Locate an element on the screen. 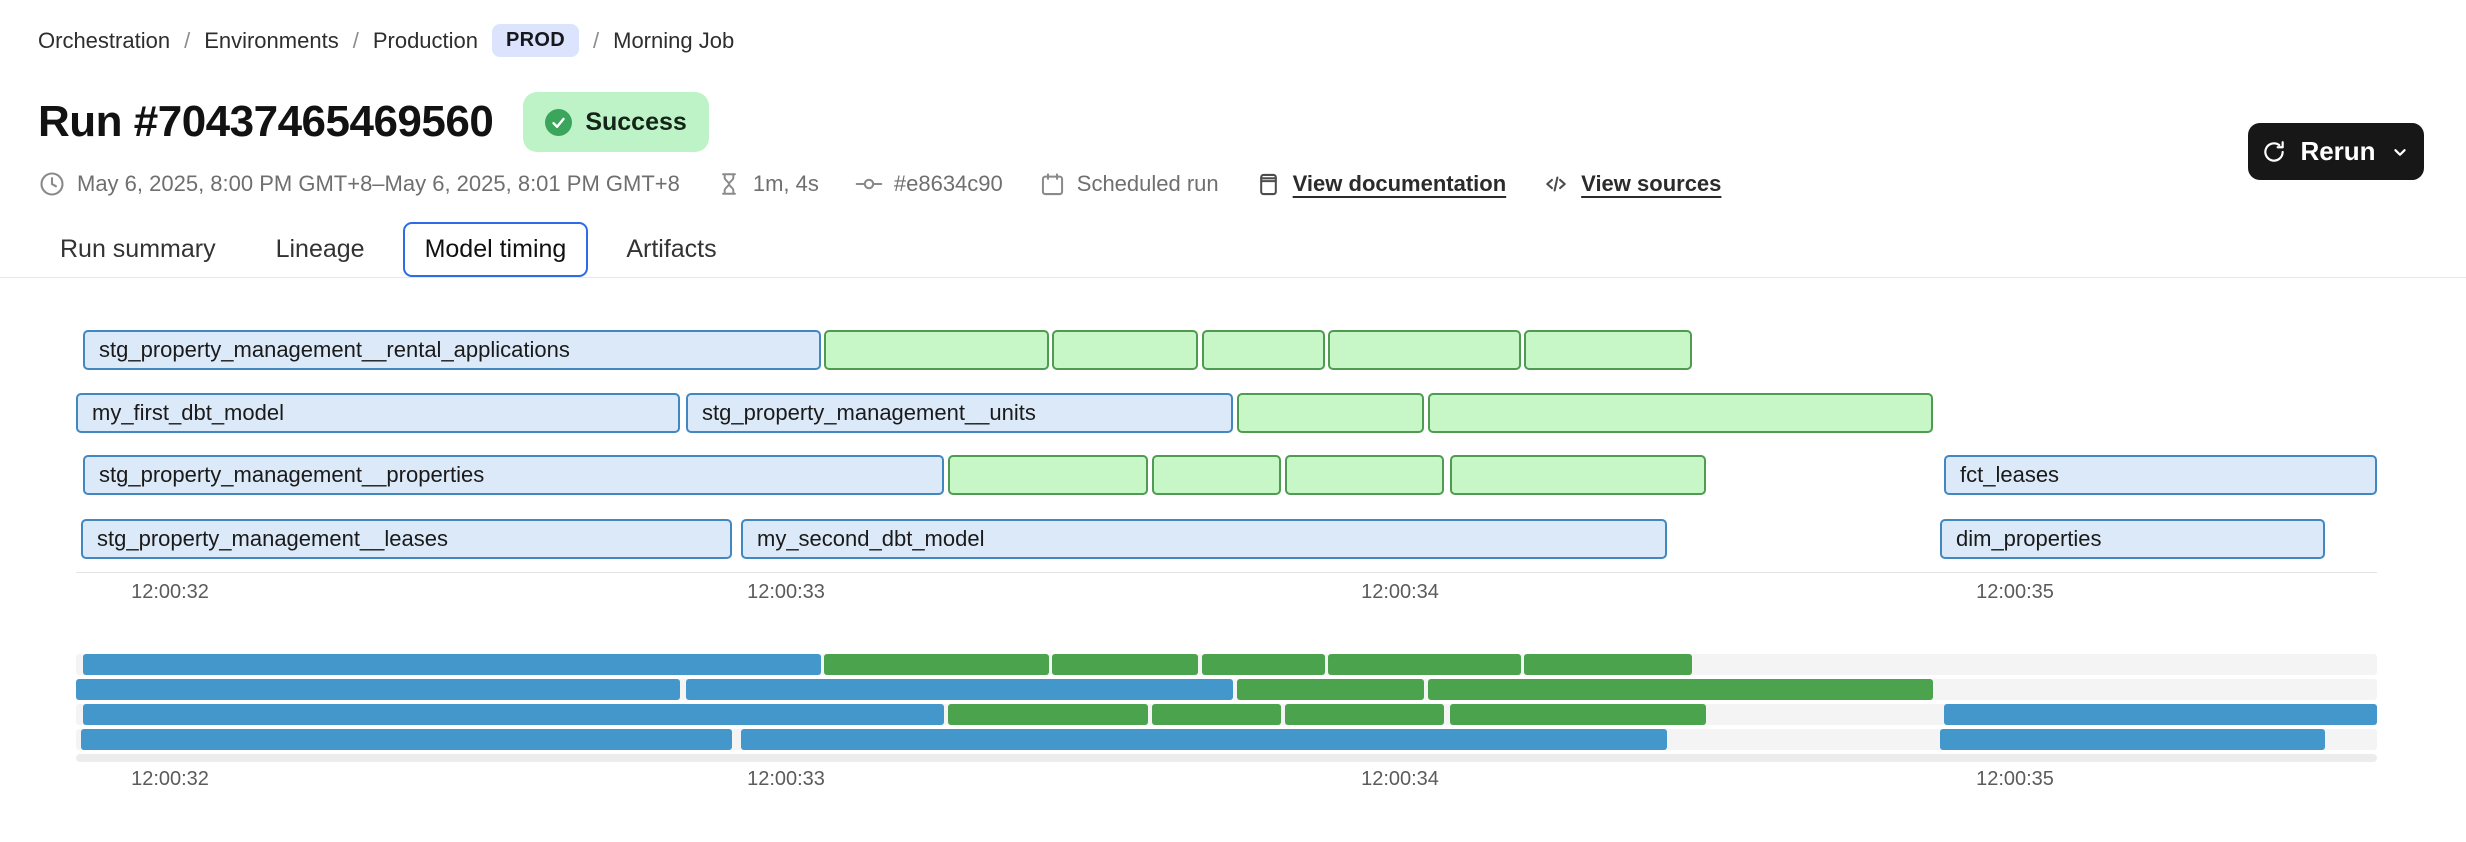  rerun-button: Rerun is located at coordinates (2336, 151).